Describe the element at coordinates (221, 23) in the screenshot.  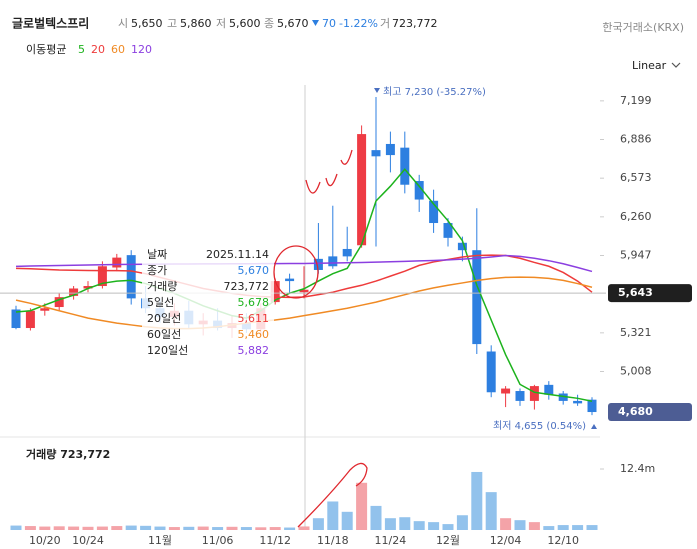
I see `low-label: 저` at that location.